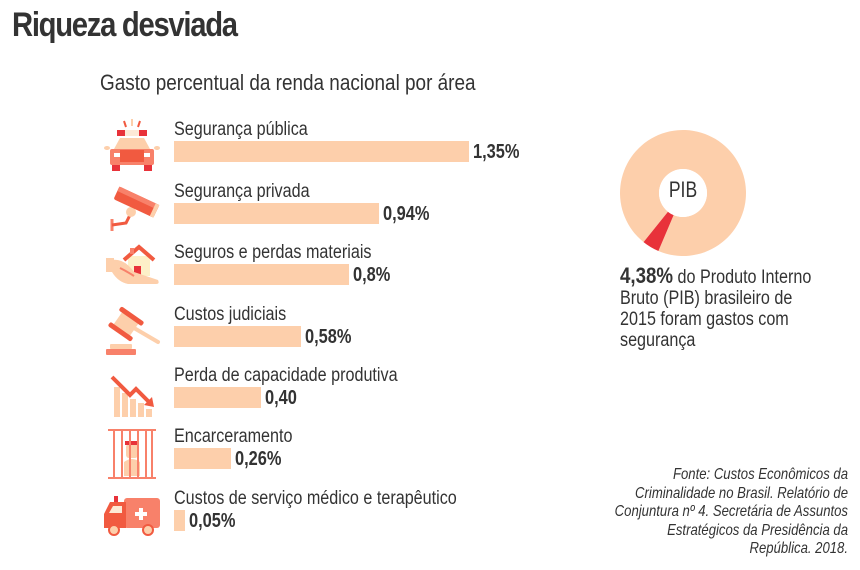  Describe the element at coordinates (241, 129) in the screenshot. I see `bar-label: Segurança pública` at that location.